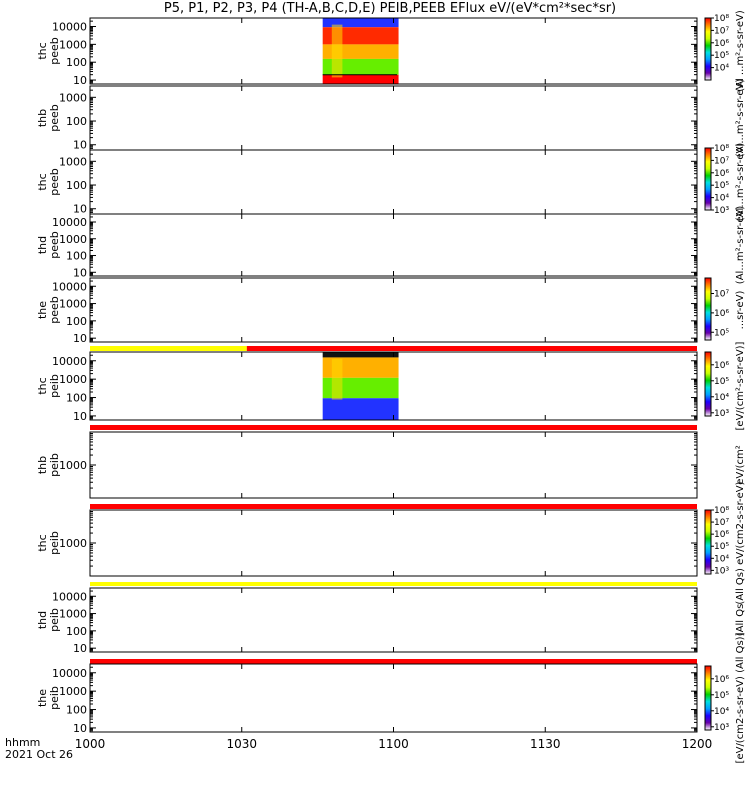  I want to click on colorbar-thc-peib: 10³ 10⁴ 10⁵ 10⁶, so click(716, 385).